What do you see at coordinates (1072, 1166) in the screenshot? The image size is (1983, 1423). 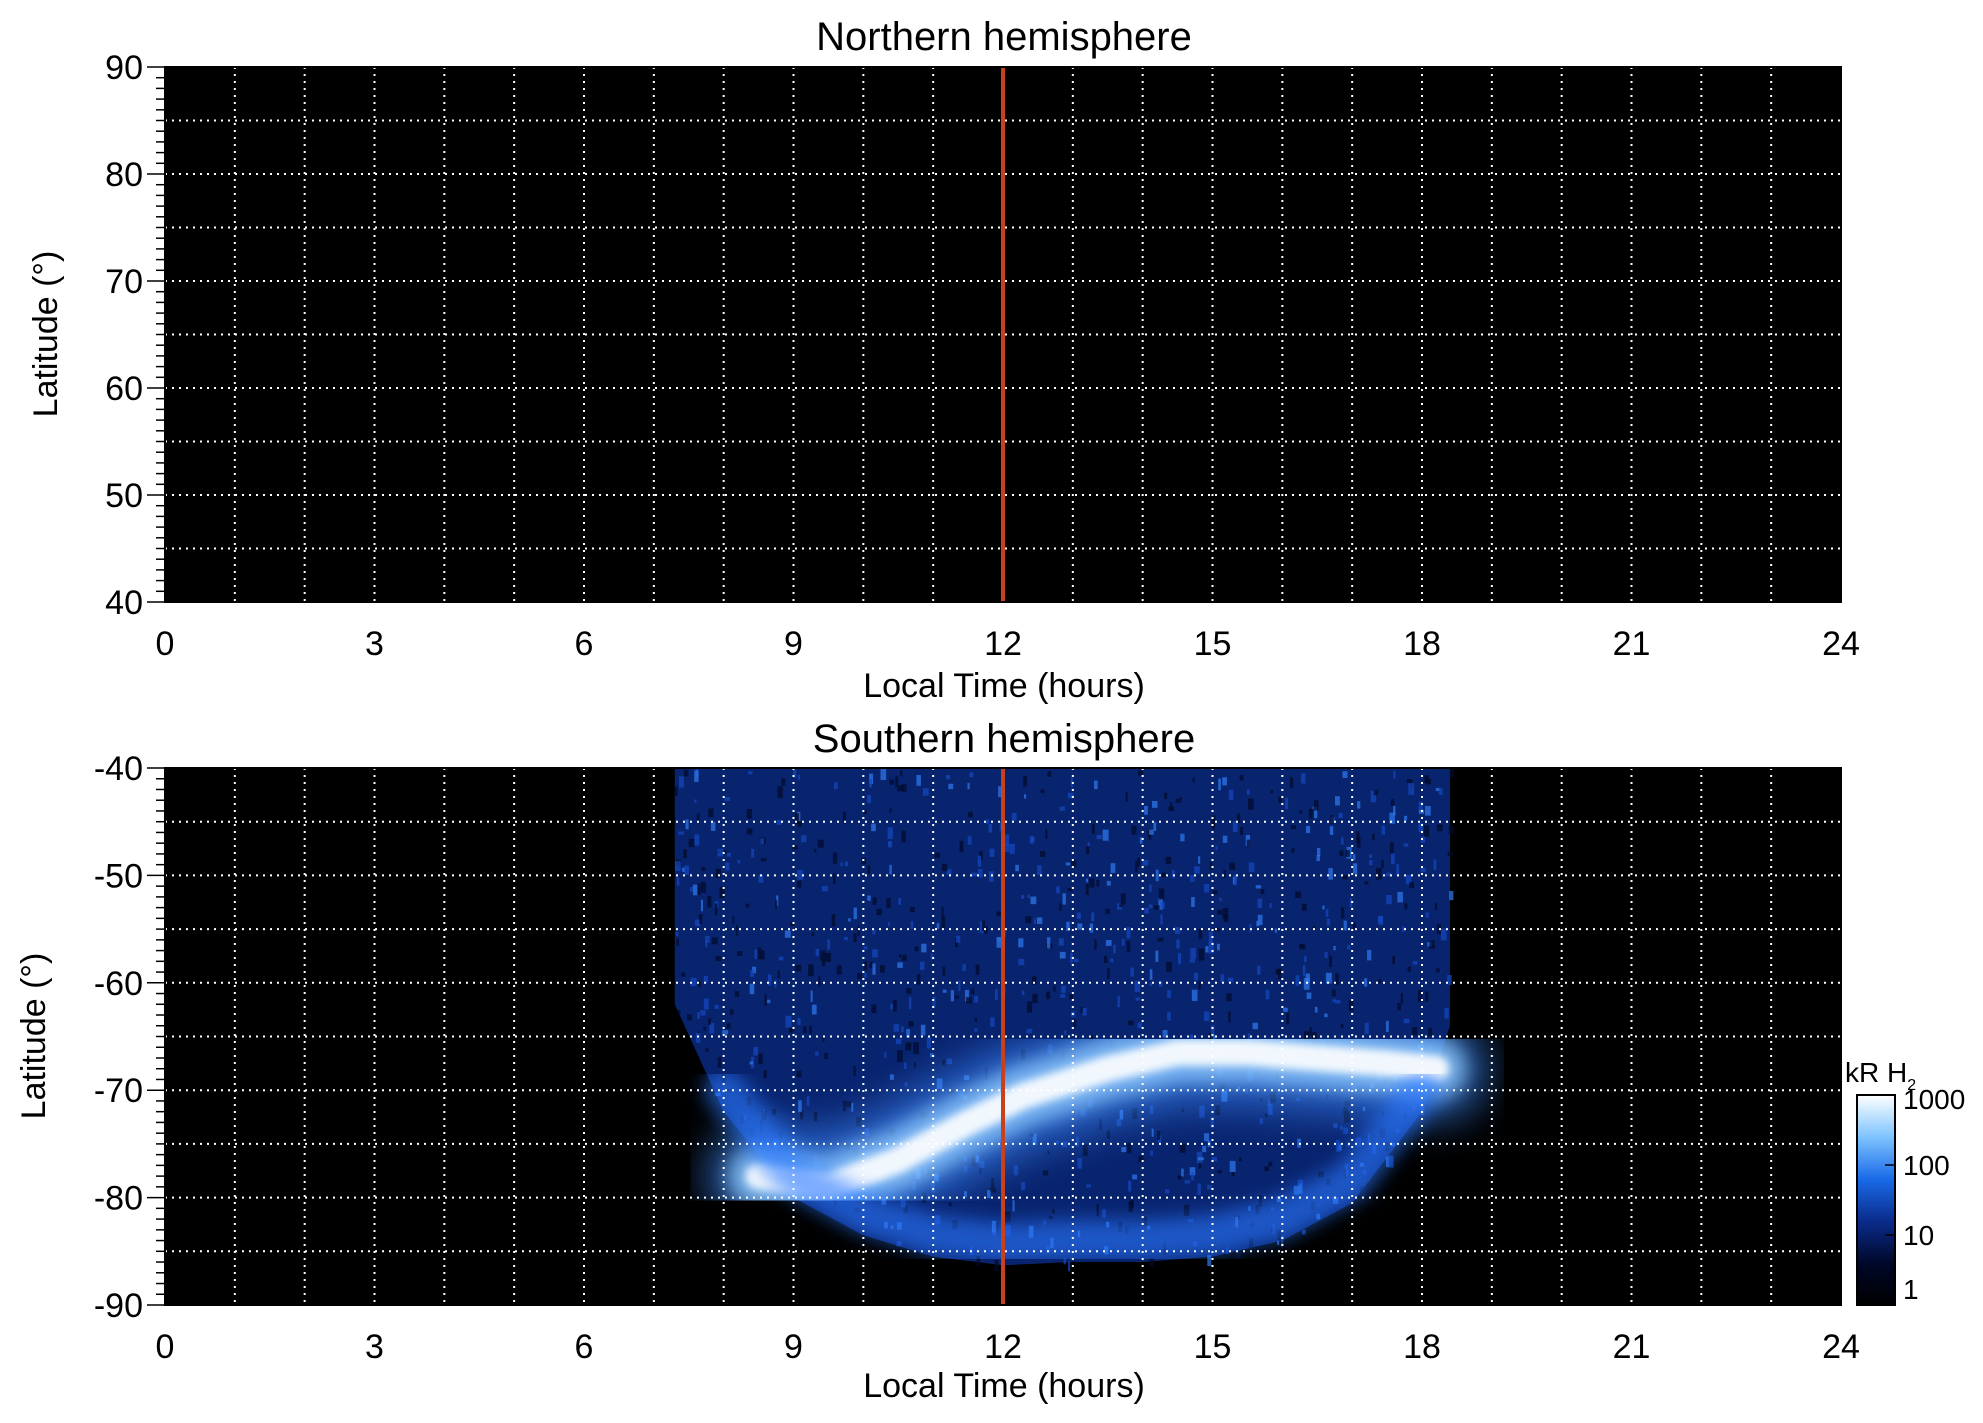 I see `coverage-rim-glow` at bounding box center [1072, 1166].